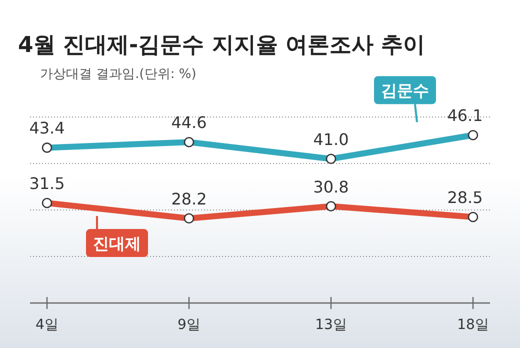  I want to click on chart-title: 4월 진대제-김문수 지지율 여론조사 추이, so click(222, 45).